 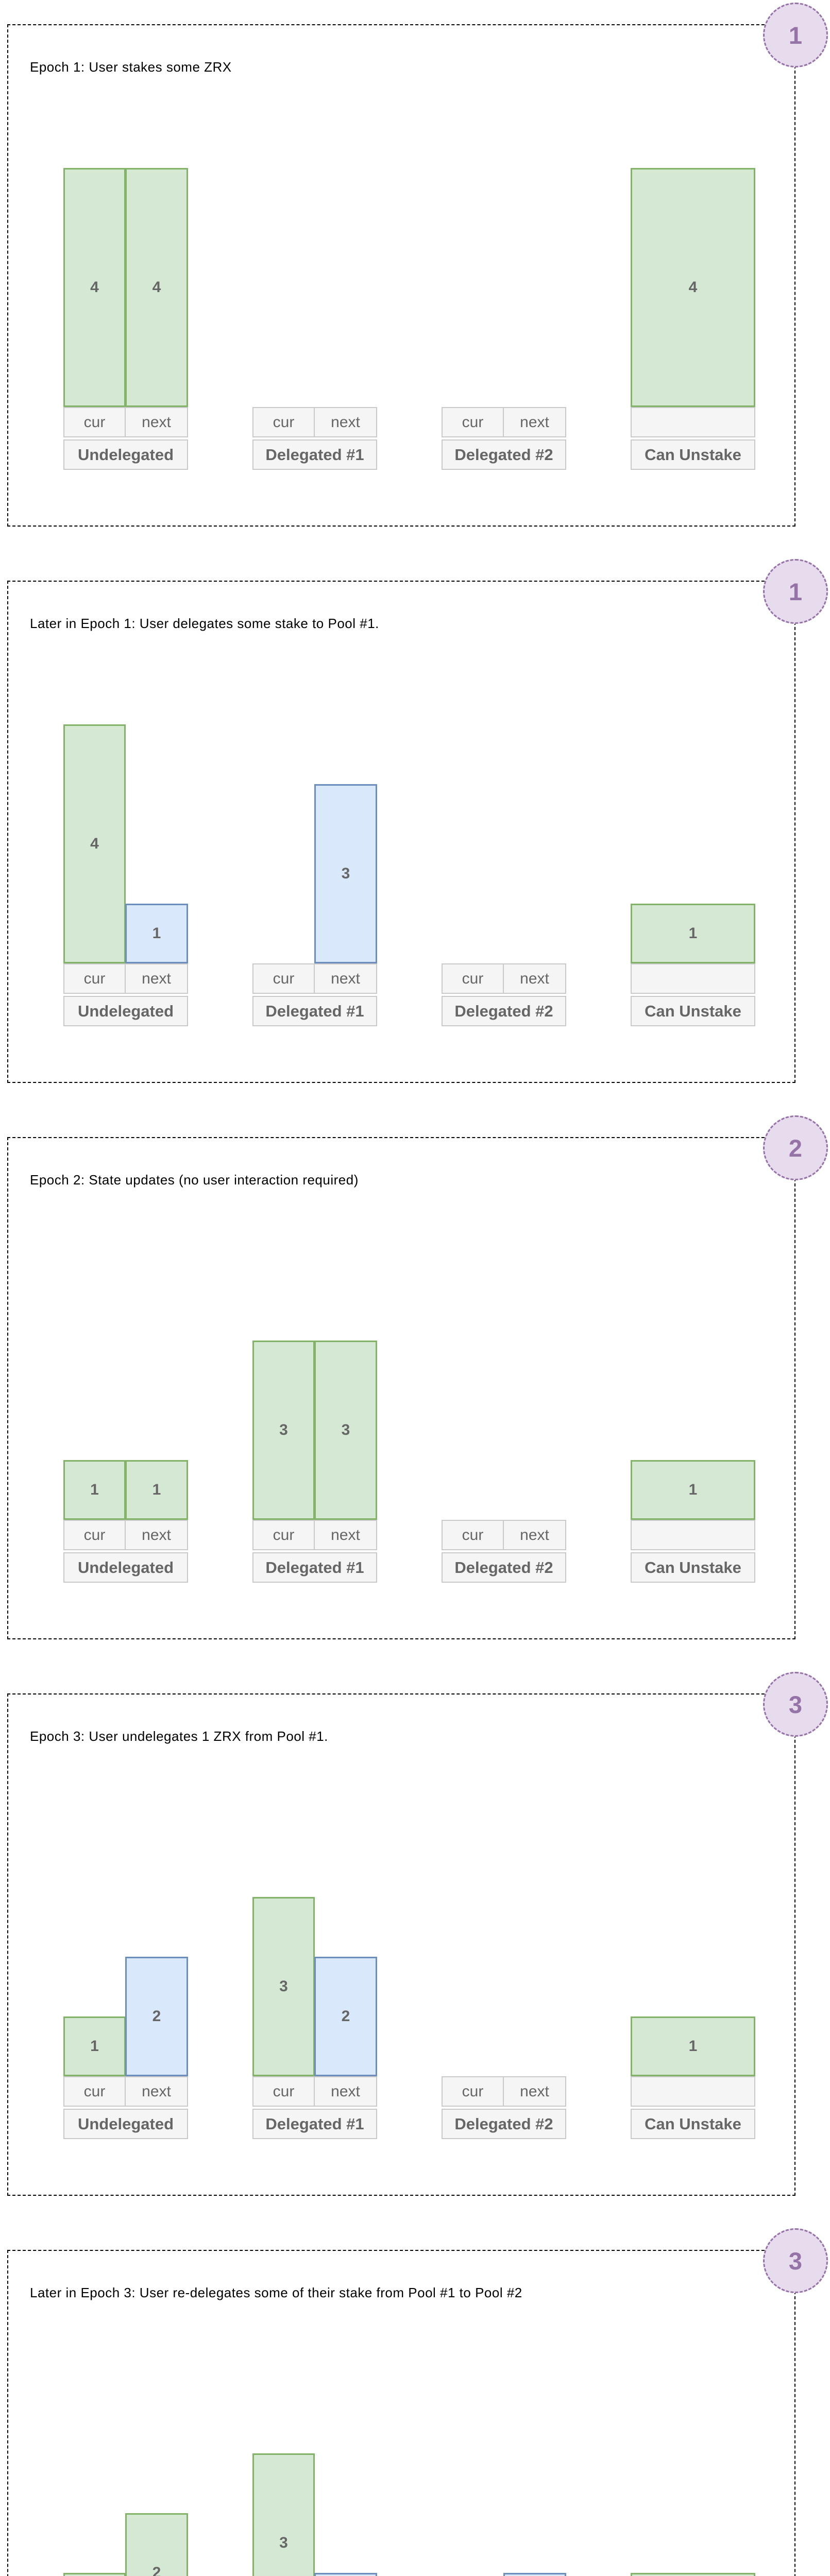 I want to click on stake-group-delegated1: 31curnextDelegated #1, so click(x=314, y=2413).